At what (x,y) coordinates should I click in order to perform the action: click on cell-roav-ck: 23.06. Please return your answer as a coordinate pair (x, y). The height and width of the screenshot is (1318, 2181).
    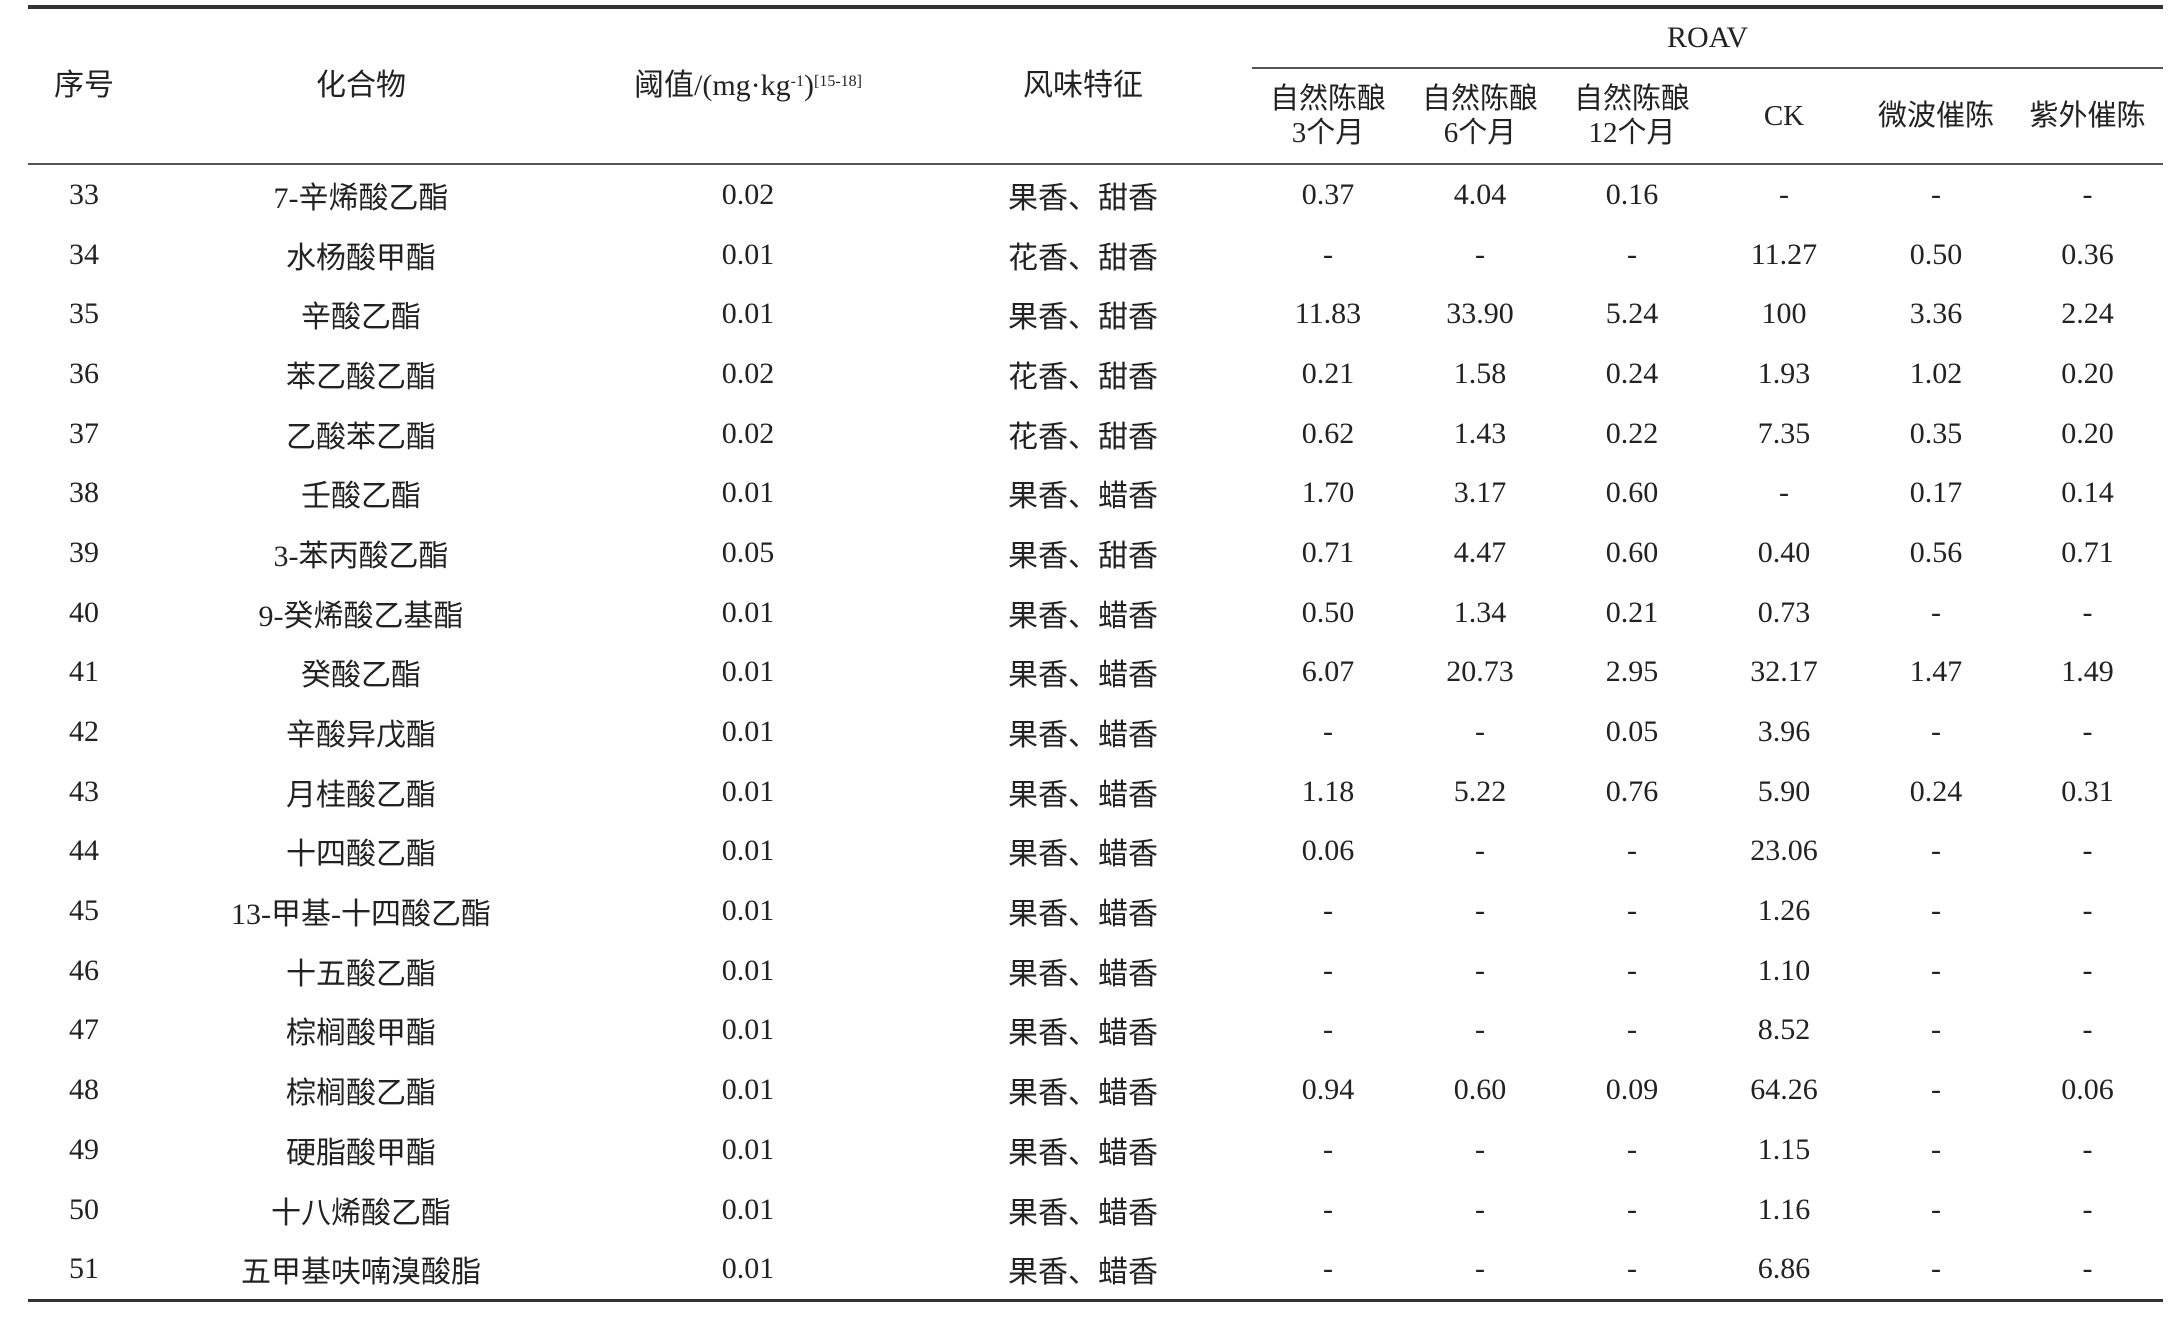
    Looking at the image, I should click on (1784, 851).